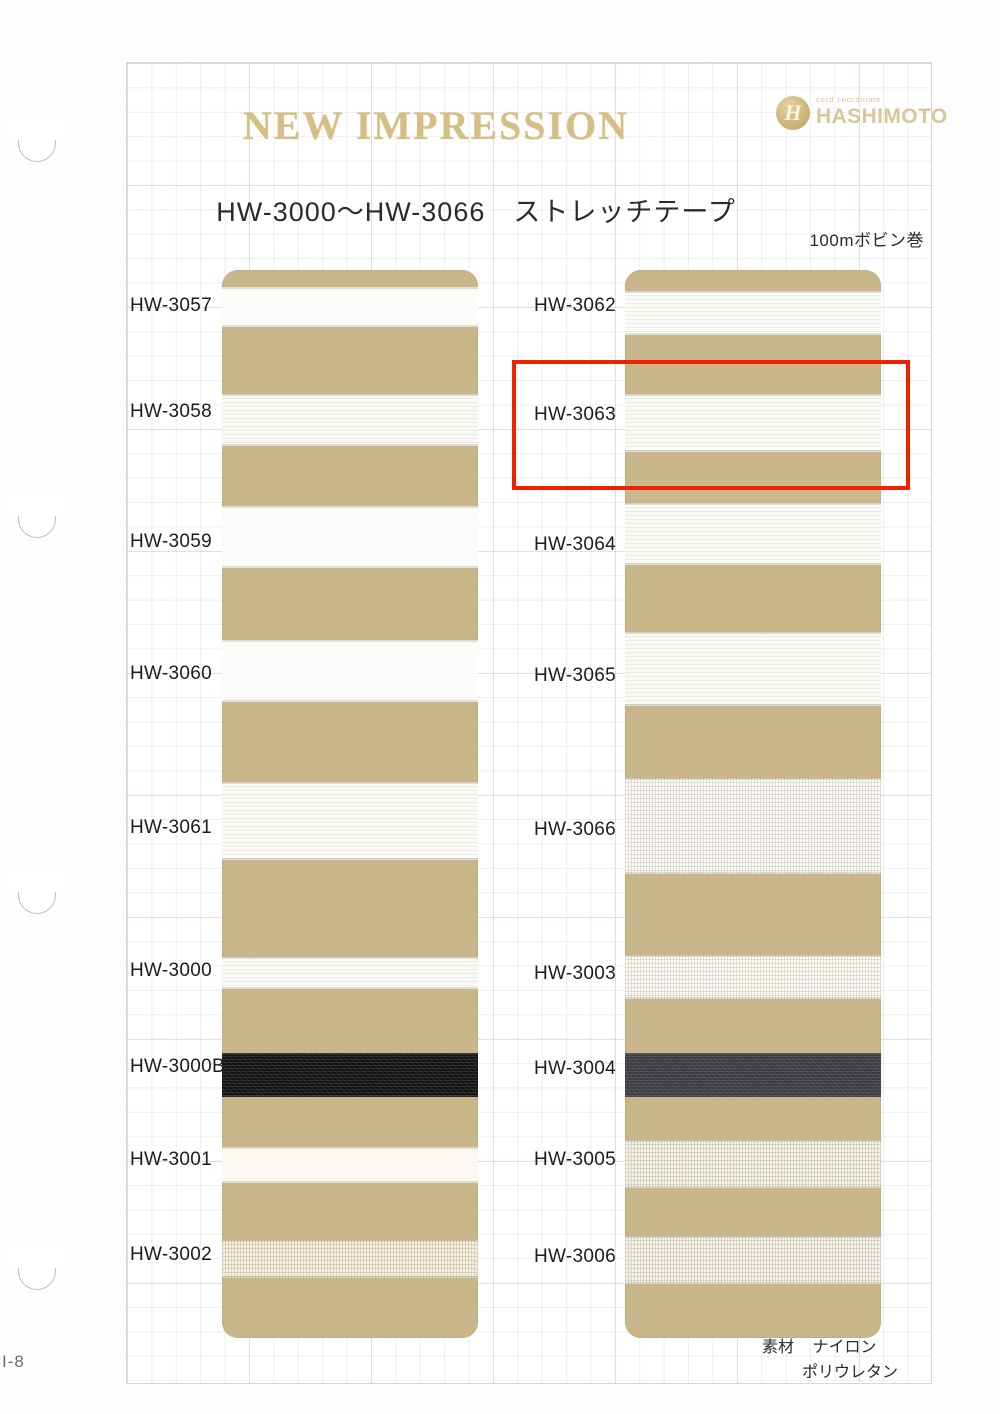  Describe the element at coordinates (171, 673) in the screenshot. I see `swatch-code-label: HW-3060` at that location.